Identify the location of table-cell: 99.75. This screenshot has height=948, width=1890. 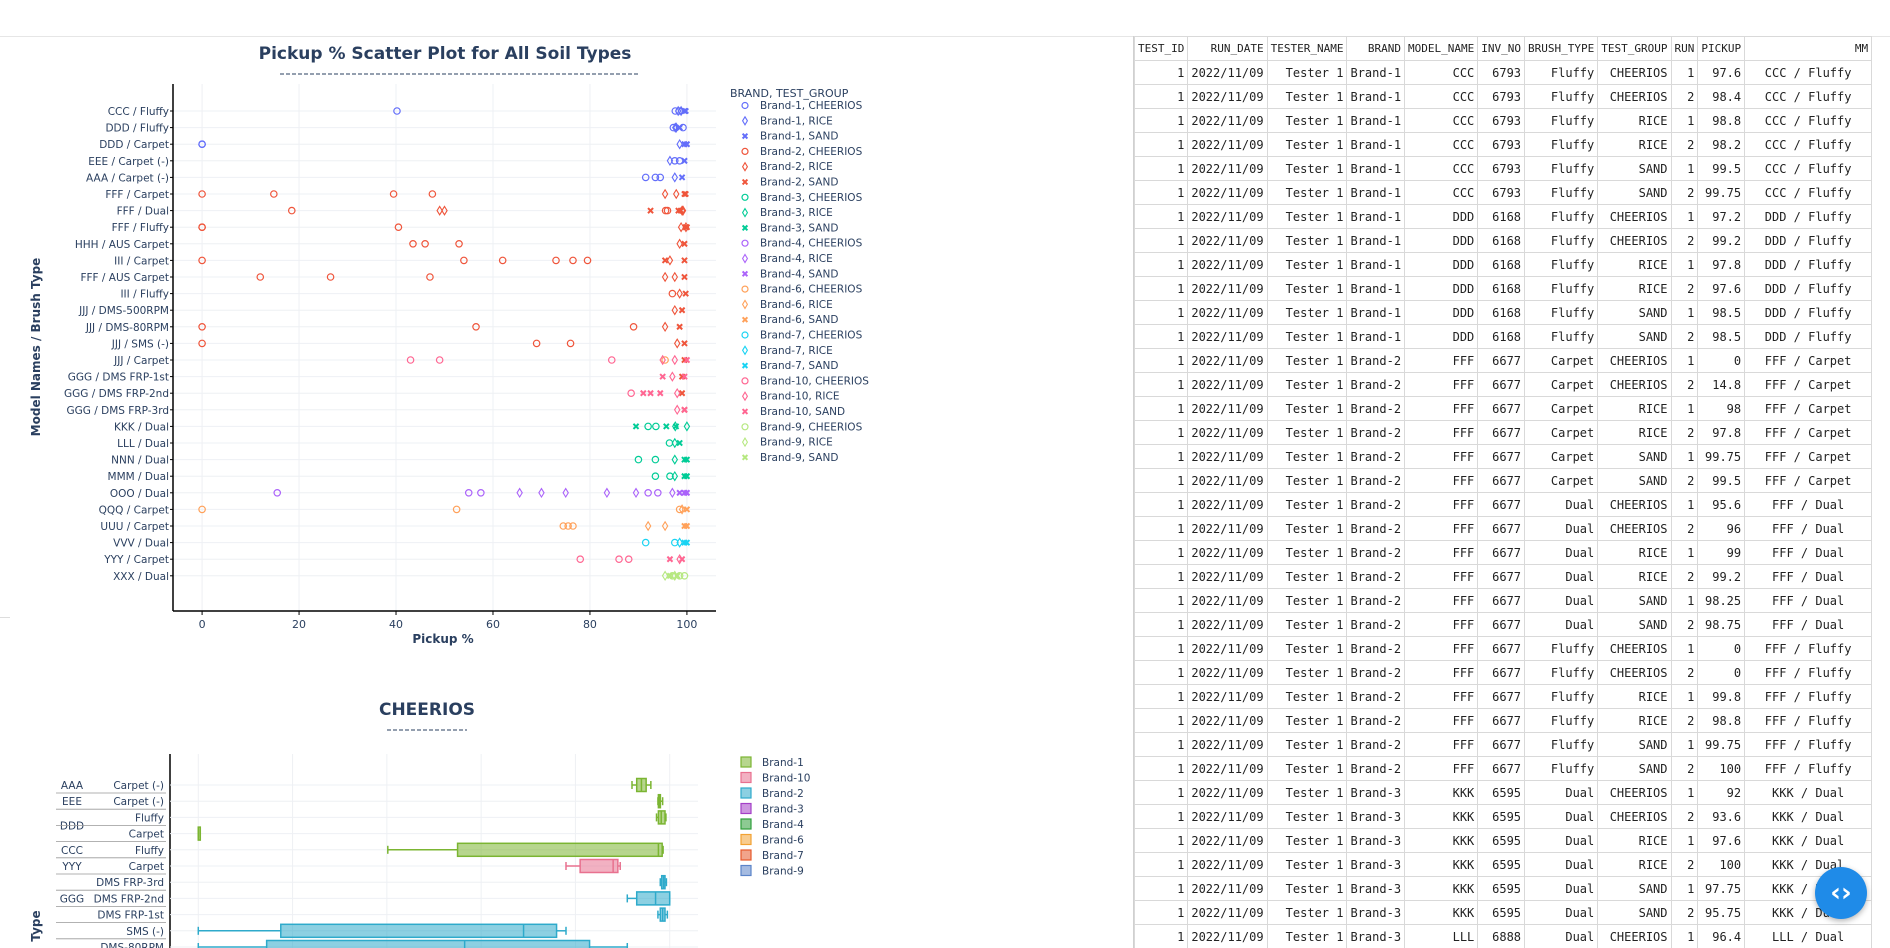
(1721, 192).